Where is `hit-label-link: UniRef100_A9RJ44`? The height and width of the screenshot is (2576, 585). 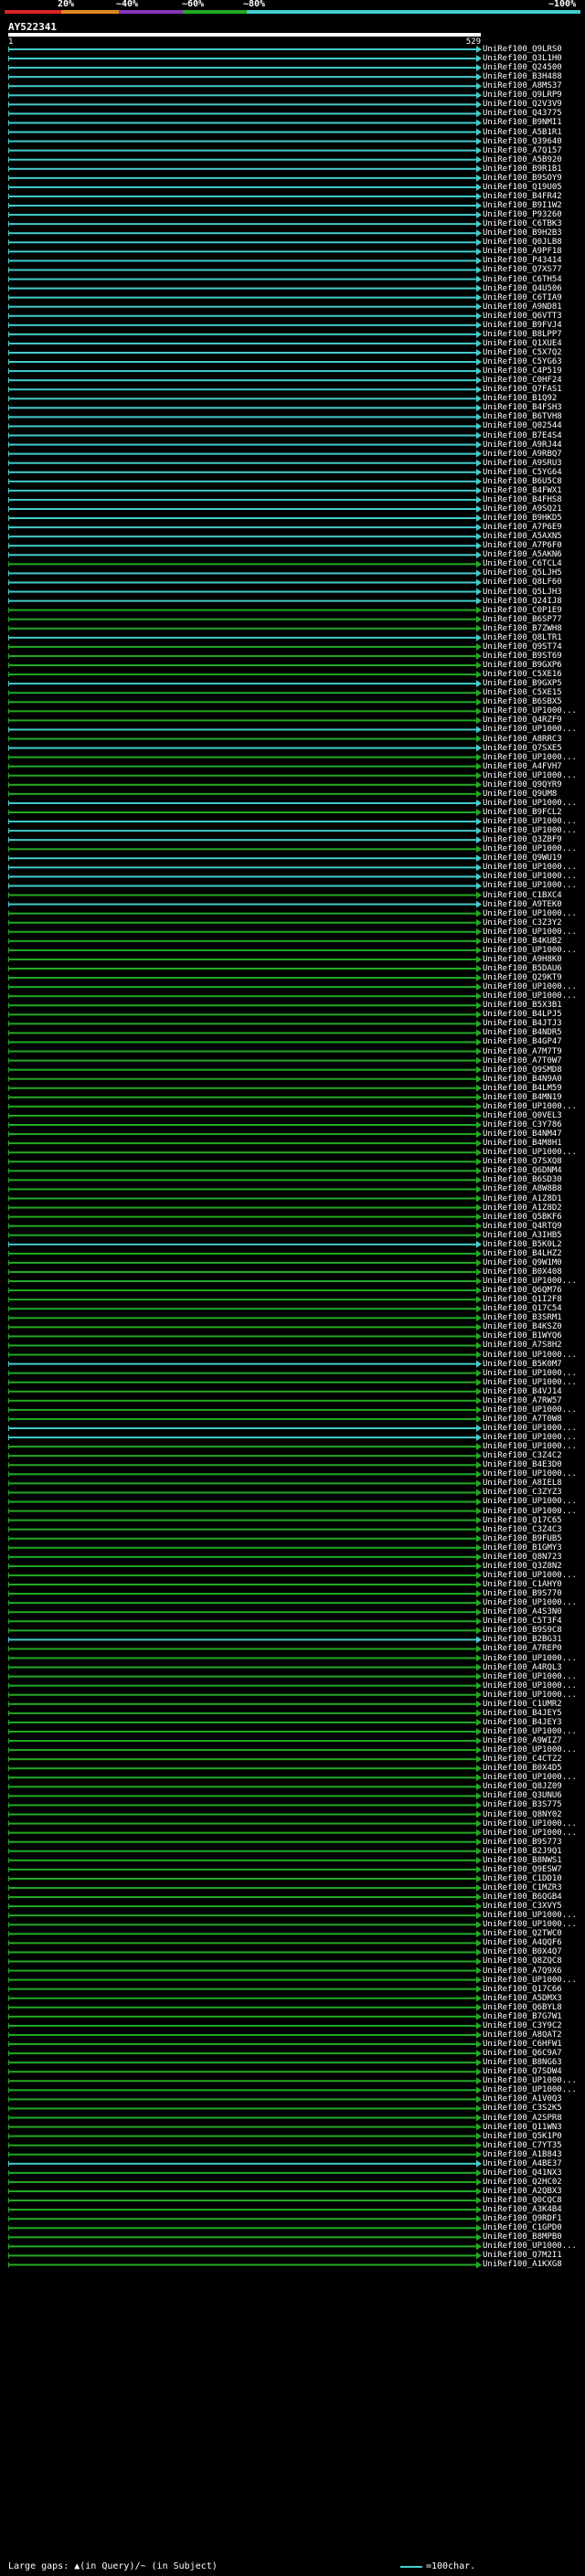 hit-label-link: UniRef100_A9RJ44 is located at coordinates (522, 445).